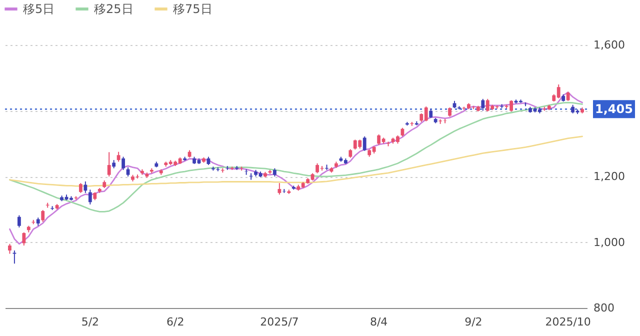  I want to click on legend-label: 移25日, so click(114, 9).